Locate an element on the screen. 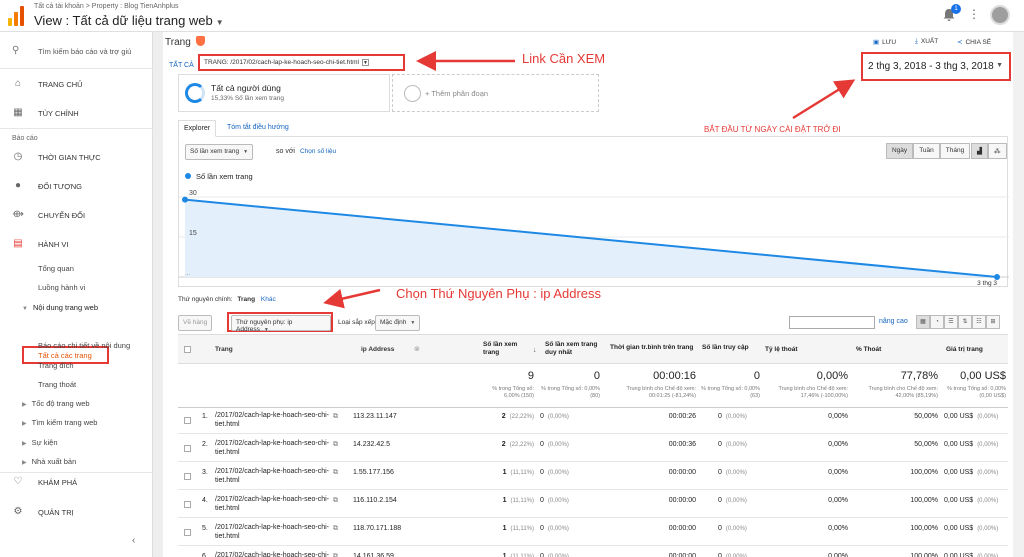 Image resolution: width=1024 pixels, height=557 pixels. line-chart-icon: ▟ is located at coordinates (979, 151).